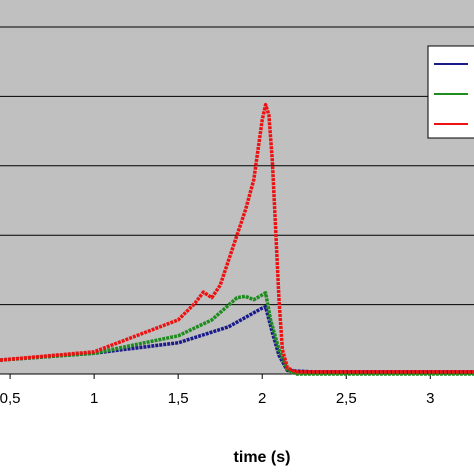 The image size is (474, 474). I want to click on x-tick-label: 1, so click(94, 398).